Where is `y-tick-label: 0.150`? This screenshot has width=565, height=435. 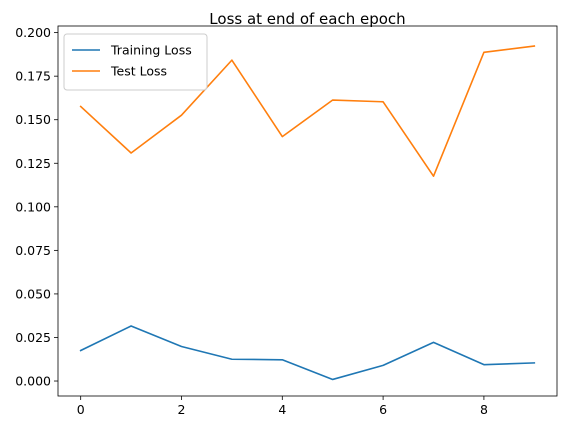 y-tick-label: 0.150 is located at coordinates (33, 119).